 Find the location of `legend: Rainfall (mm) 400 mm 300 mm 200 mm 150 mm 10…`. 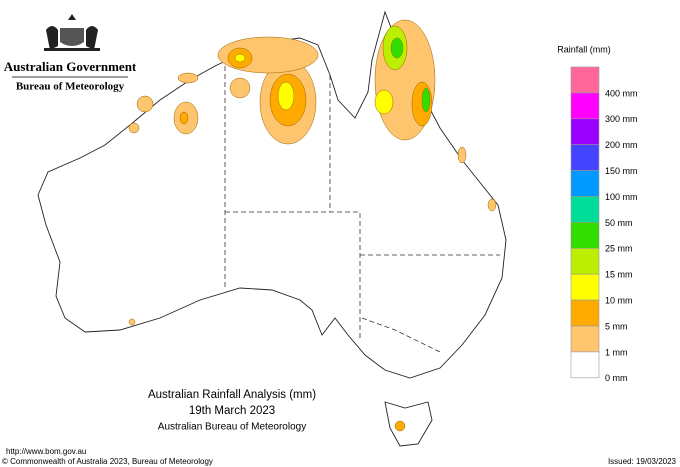

legend: Rainfall (mm) 400 mm 300 mm 200 mm 150 mm 10… is located at coordinates (597, 213).